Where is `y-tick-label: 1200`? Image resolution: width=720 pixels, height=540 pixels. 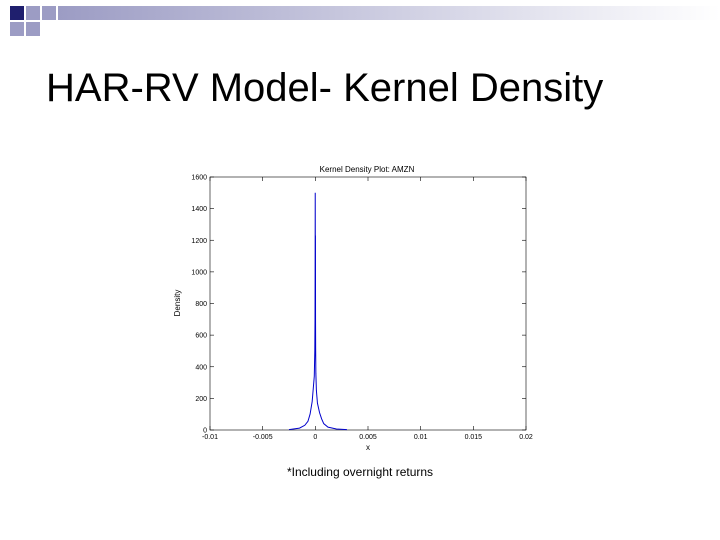
y-tick-label: 1200 is located at coordinates (199, 241).